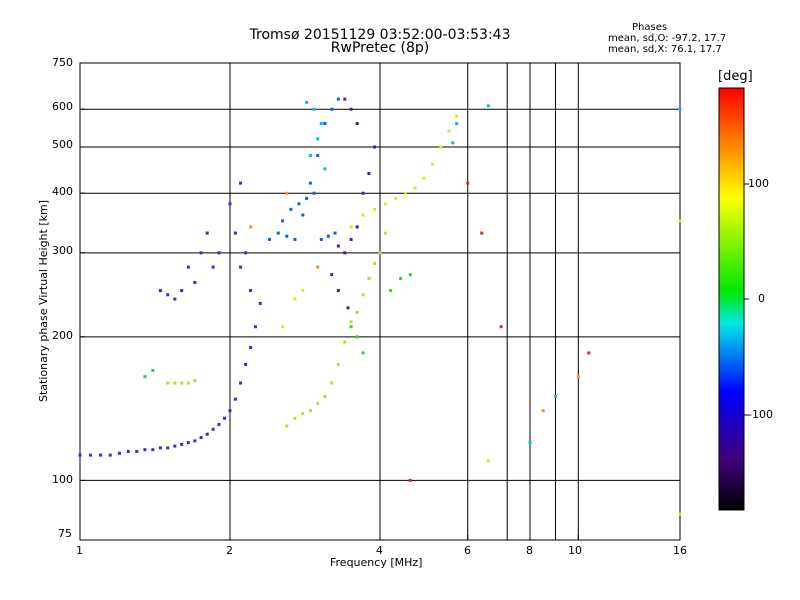 The width and height of the screenshot is (800, 600). I want to click on y-tick-label: 300, so click(62, 250).